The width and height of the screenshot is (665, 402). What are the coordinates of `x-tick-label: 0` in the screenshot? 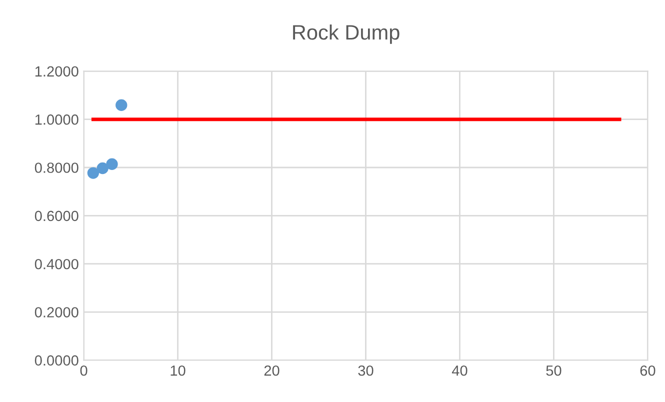 It's located at (84, 370).